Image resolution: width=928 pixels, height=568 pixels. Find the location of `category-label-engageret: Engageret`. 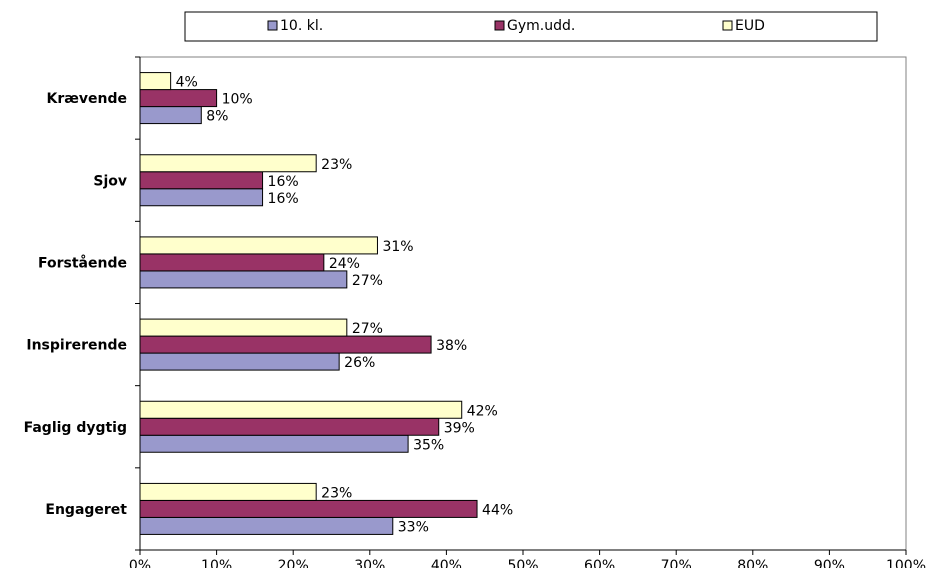

category-label-engageret: Engageret is located at coordinates (86, 510).